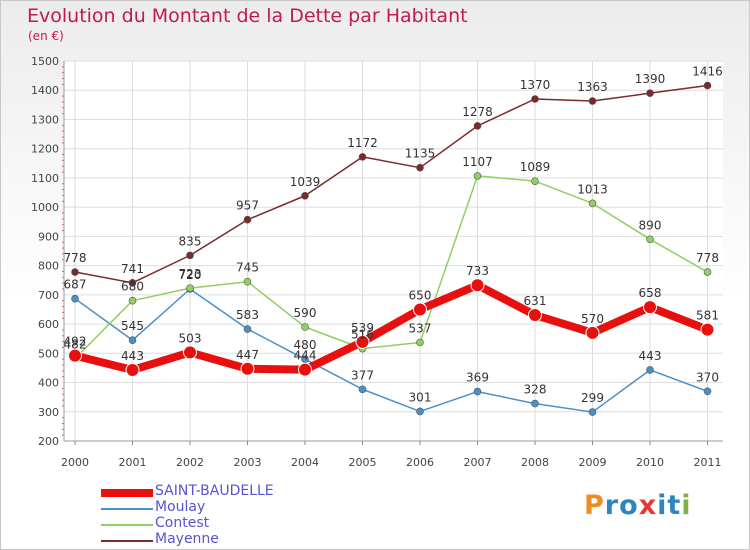  I want to click on data-label-moulay: 443, so click(650, 356).